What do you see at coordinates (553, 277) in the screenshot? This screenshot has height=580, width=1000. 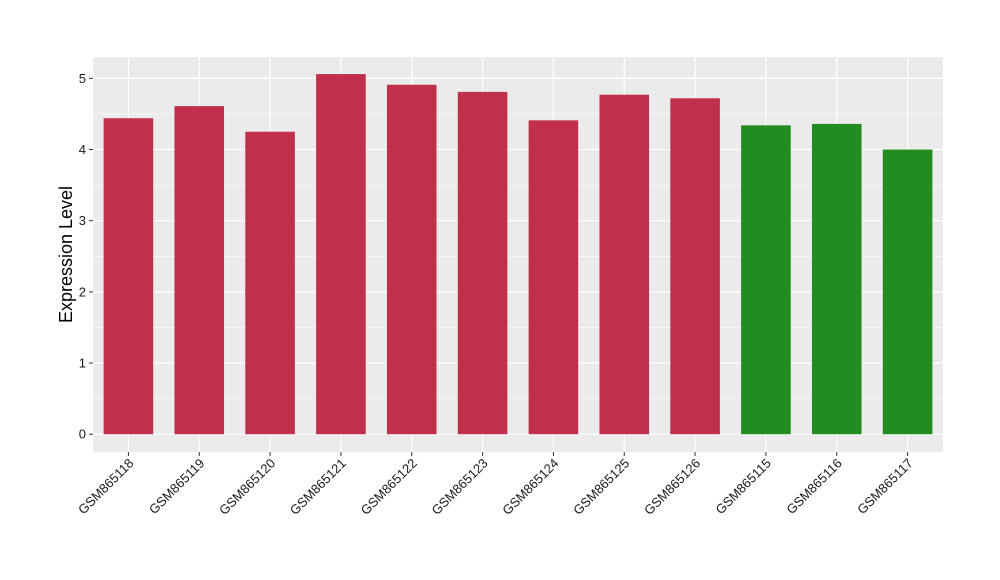 I see `bar-GSM865124` at bounding box center [553, 277].